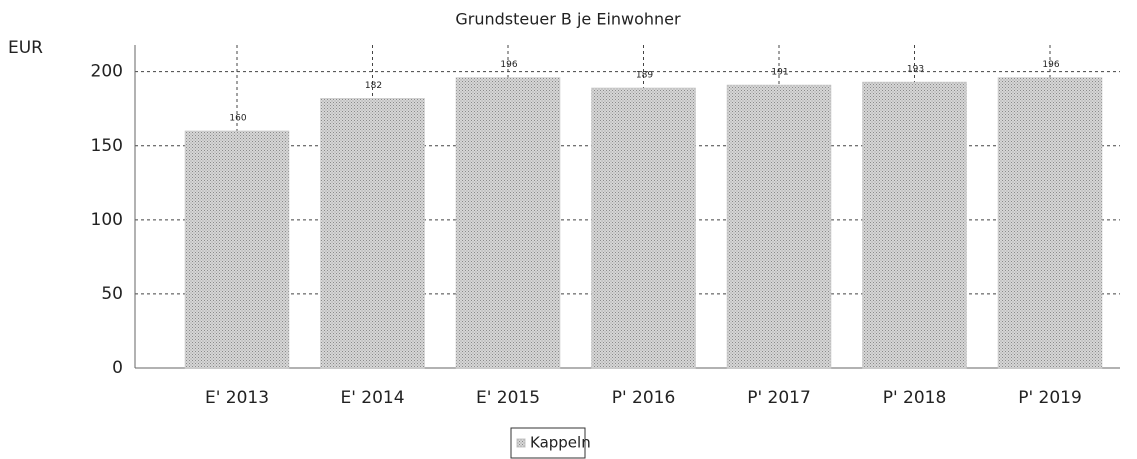 This screenshot has height=459, width=1137. Describe the element at coordinates (372, 398) in the screenshot. I see `x-tick-label: E' 2014` at that location.